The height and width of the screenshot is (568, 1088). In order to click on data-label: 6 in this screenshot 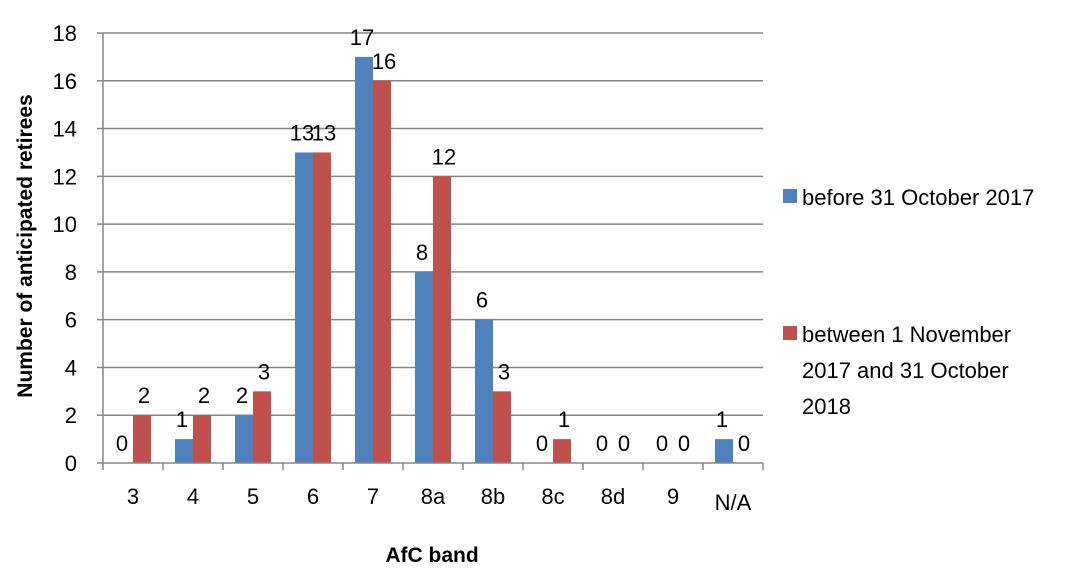, I will do `click(482, 300)`.